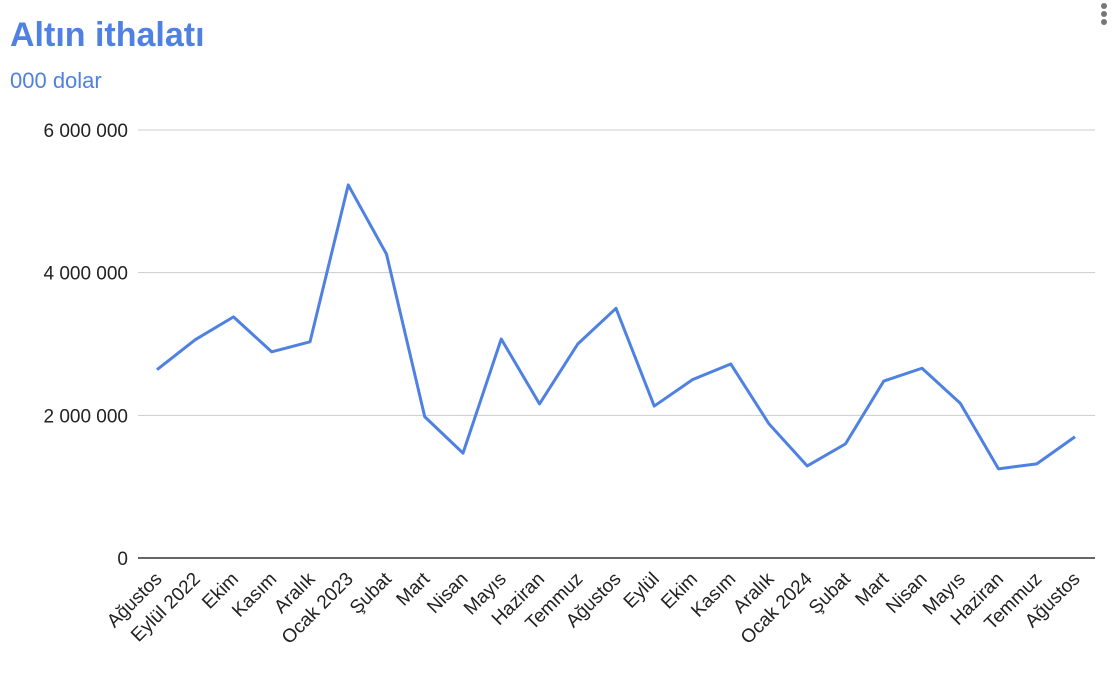 The height and width of the screenshot is (674, 1112). I want to click on y-tick-label: 4 000 000, so click(85, 274).